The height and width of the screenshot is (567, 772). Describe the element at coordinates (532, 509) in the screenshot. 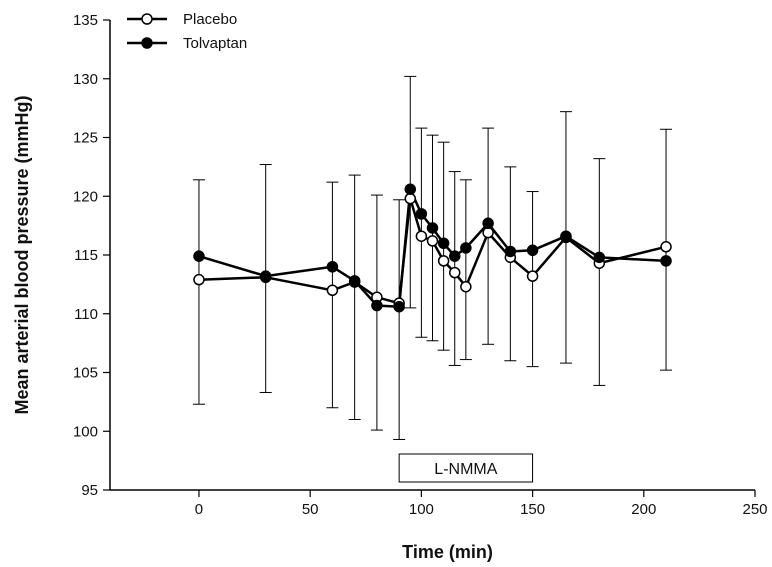

I see `x-tick-label: 150` at that location.